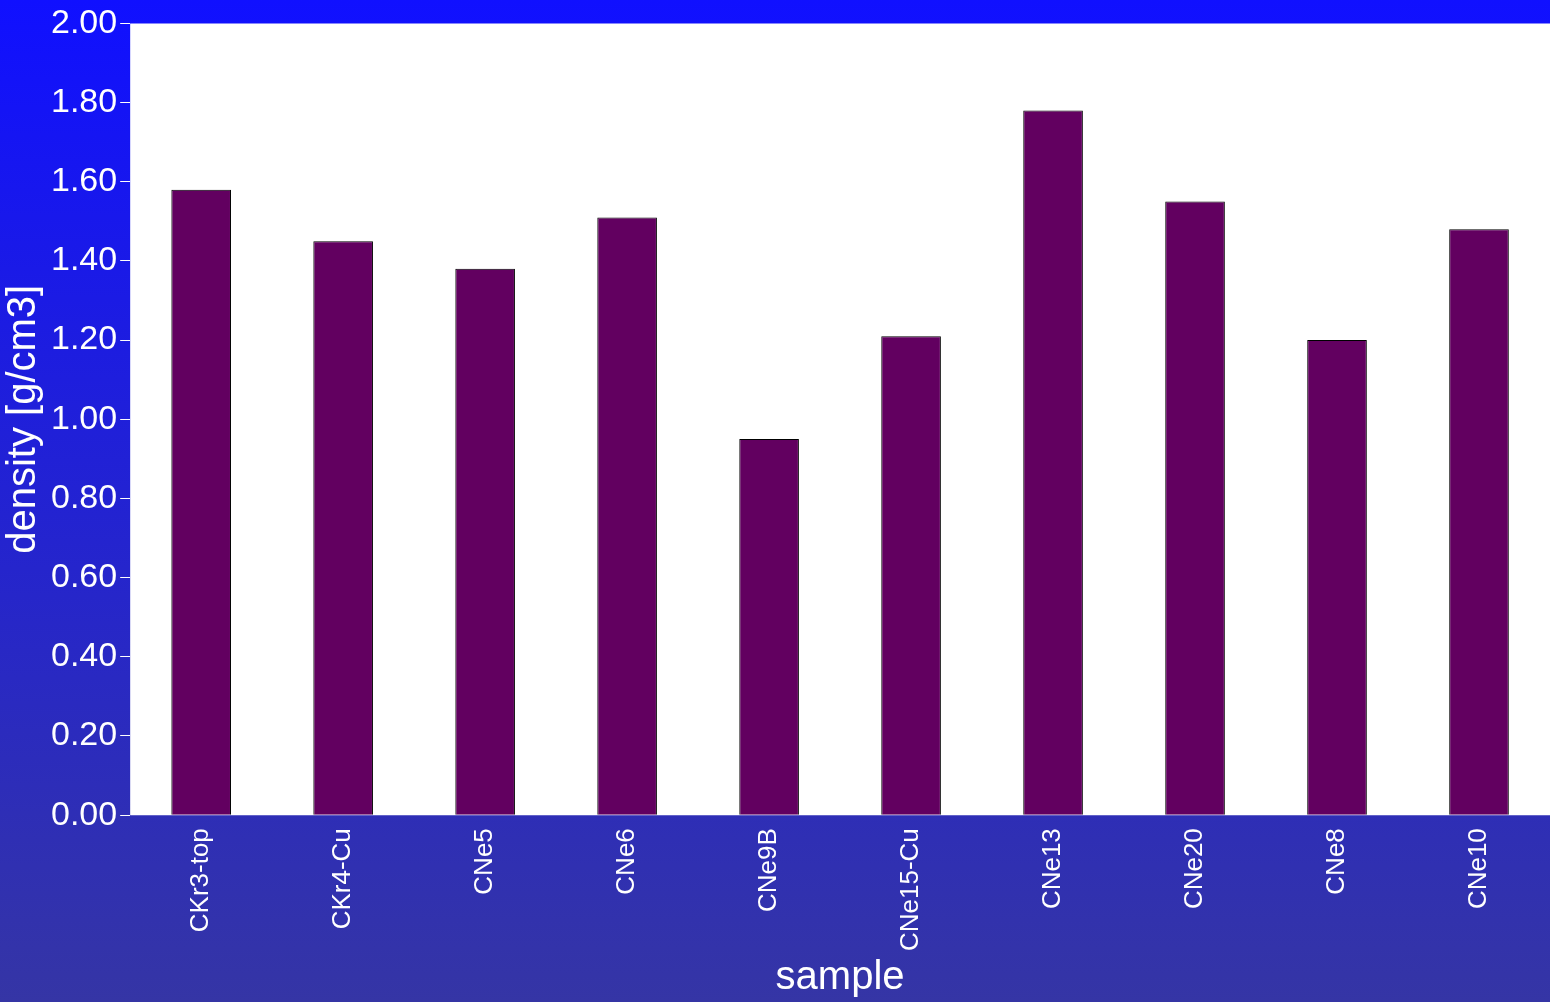 The height and width of the screenshot is (1002, 1550). What do you see at coordinates (341, 879) in the screenshot?
I see `x-tick-label: CKr4-Cu` at bounding box center [341, 879].